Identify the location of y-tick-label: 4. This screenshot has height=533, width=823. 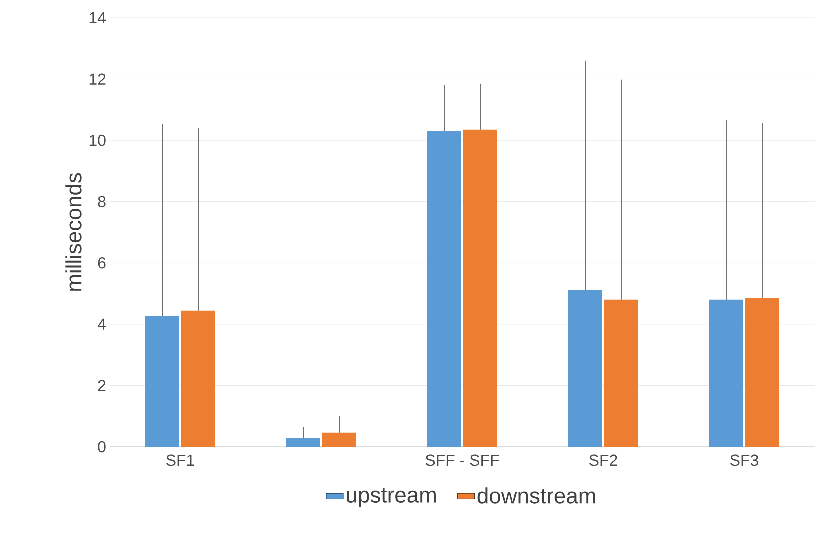
(102, 324).